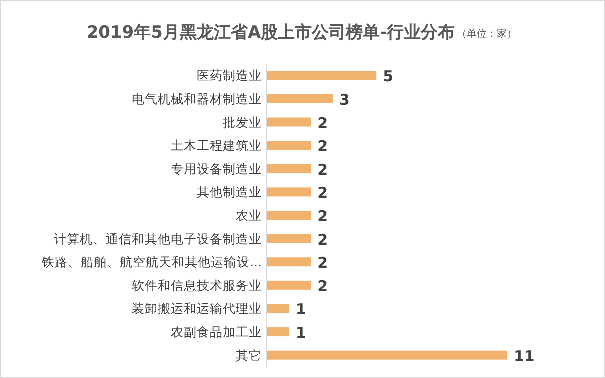  Describe the element at coordinates (388, 77) in the screenshot. I see `data-label: 5` at that location.